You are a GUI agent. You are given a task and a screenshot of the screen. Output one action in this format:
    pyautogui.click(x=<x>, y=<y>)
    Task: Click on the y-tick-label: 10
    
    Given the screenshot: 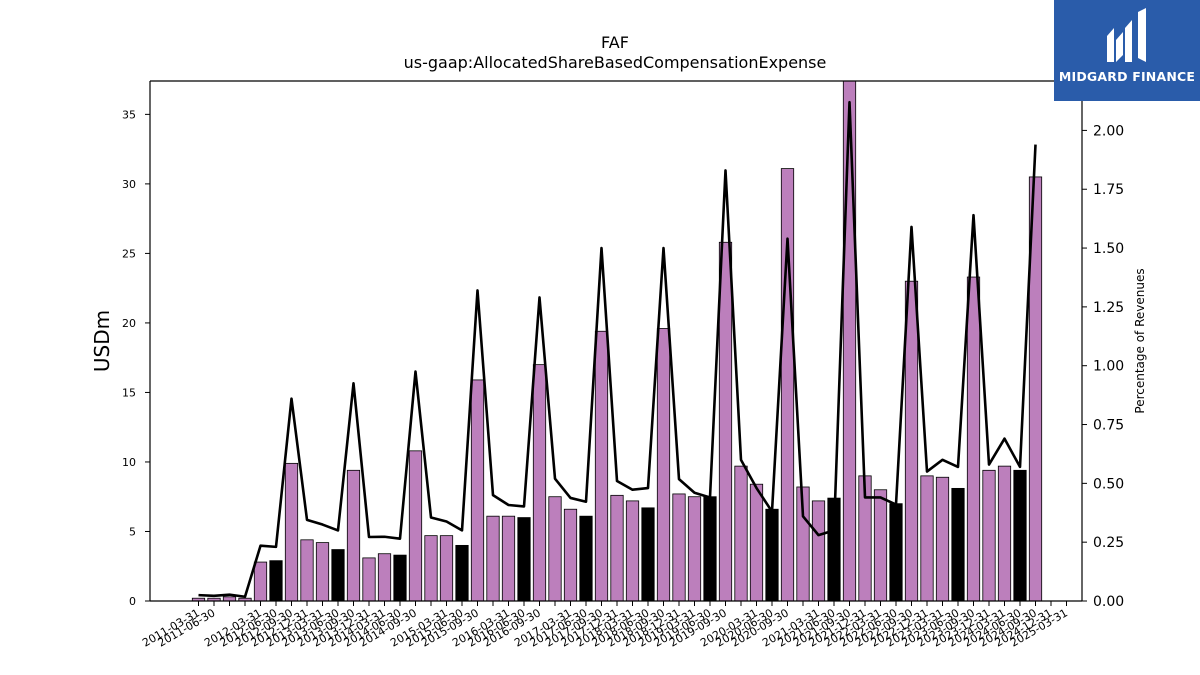 What is the action you would take?
    pyautogui.click(x=129, y=462)
    